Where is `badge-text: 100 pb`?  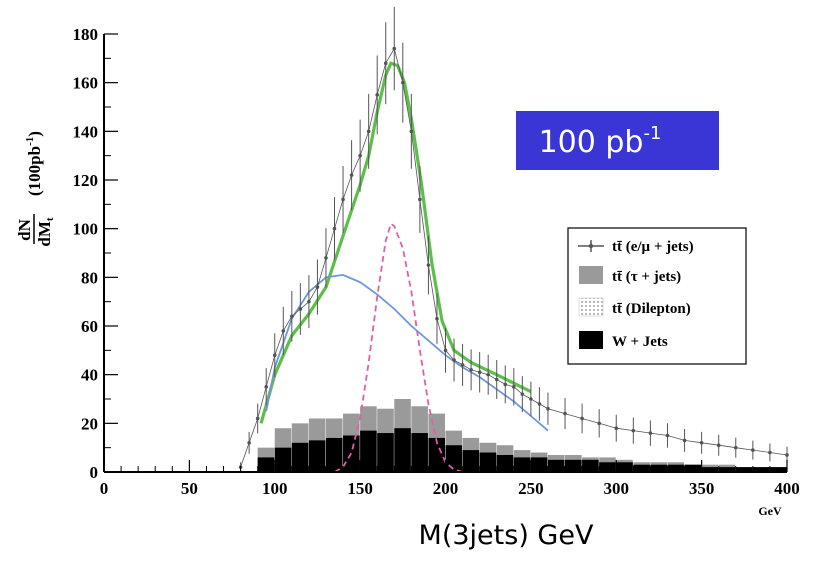
badge-text: 100 pb is located at coordinates (591, 142).